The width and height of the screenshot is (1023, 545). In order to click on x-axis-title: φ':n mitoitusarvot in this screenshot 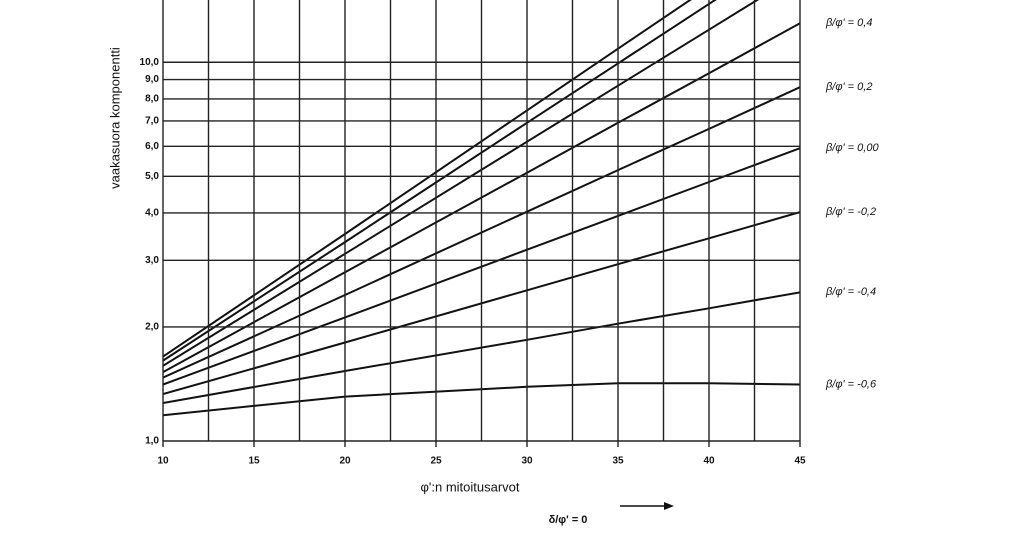, I will do `click(469, 486)`.